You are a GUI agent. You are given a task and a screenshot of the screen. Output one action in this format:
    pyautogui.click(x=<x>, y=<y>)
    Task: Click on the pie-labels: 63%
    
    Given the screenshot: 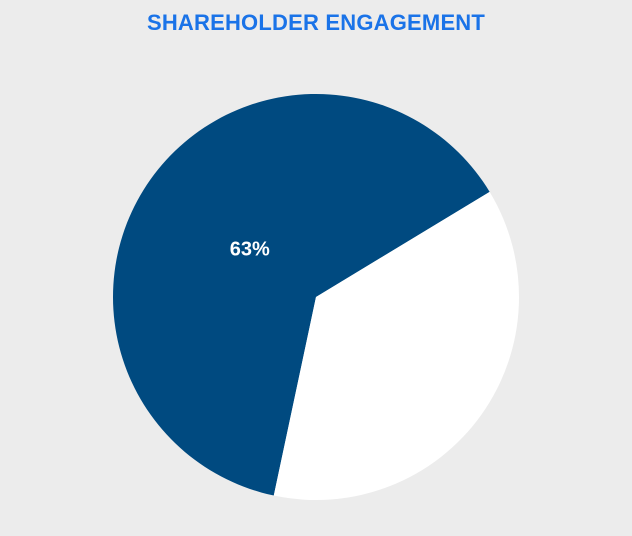 What is the action you would take?
    pyautogui.click(x=250, y=249)
    